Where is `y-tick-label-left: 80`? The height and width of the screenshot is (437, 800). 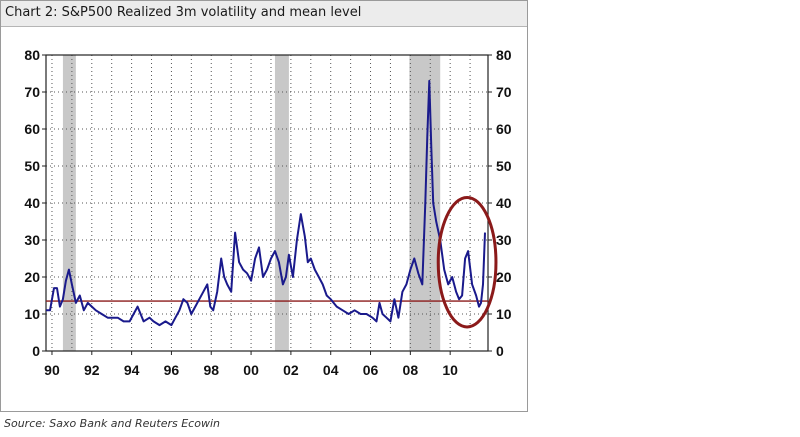 y-tick-label-left: 80 is located at coordinates (32, 55).